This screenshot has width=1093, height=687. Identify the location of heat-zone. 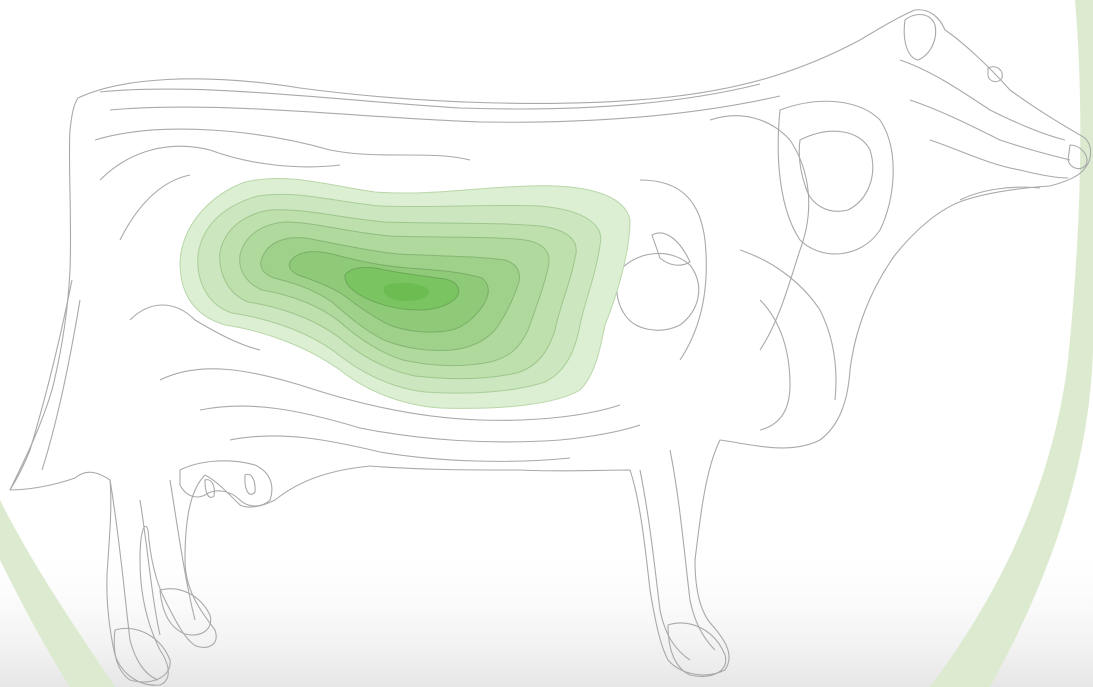
(405, 293).